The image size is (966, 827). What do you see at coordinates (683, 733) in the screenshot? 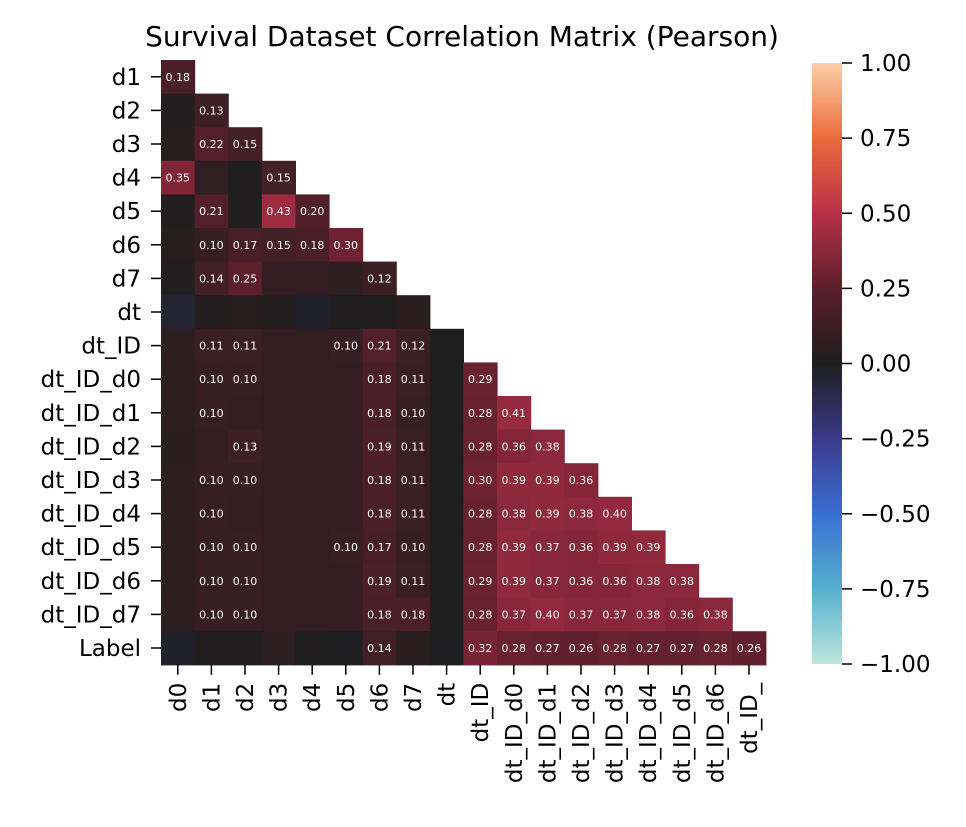
I see `x-tick-label: dt_ID_d5` at bounding box center [683, 733].